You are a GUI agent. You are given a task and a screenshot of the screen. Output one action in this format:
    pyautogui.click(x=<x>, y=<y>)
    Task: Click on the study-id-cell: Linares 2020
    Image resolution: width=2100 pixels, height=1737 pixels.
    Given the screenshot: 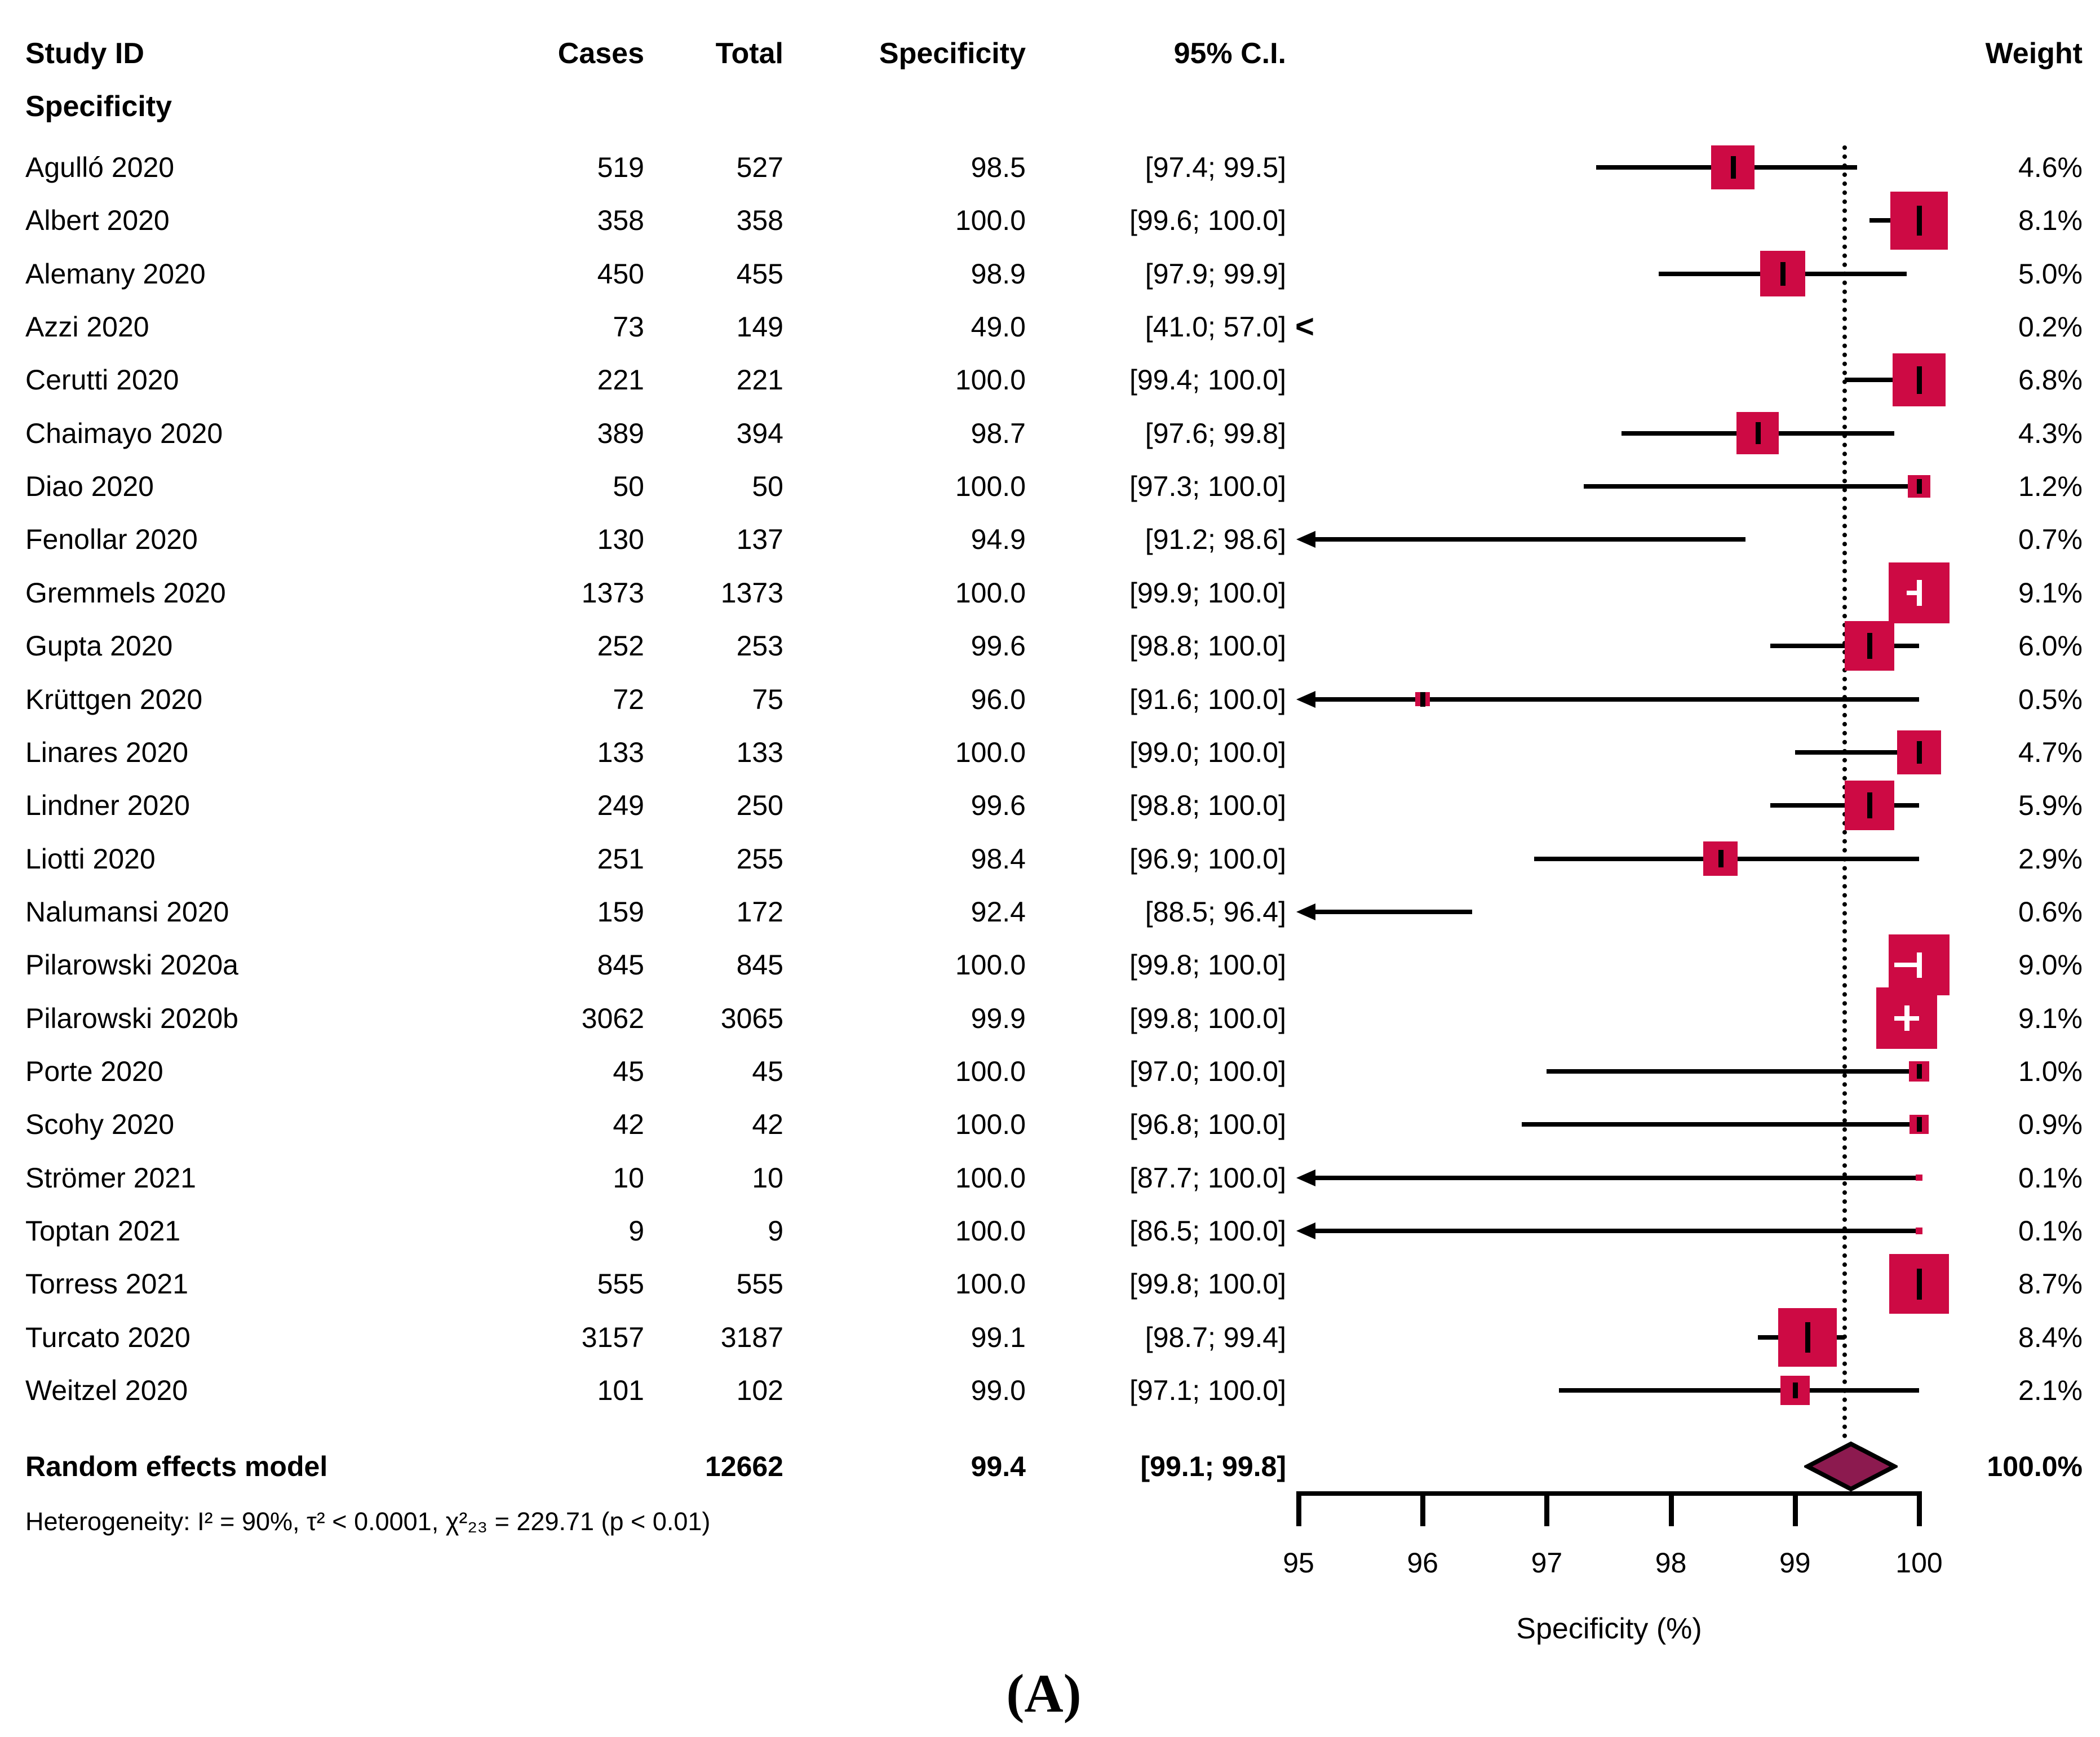 What is the action you would take?
    pyautogui.click(x=107, y=752)
    